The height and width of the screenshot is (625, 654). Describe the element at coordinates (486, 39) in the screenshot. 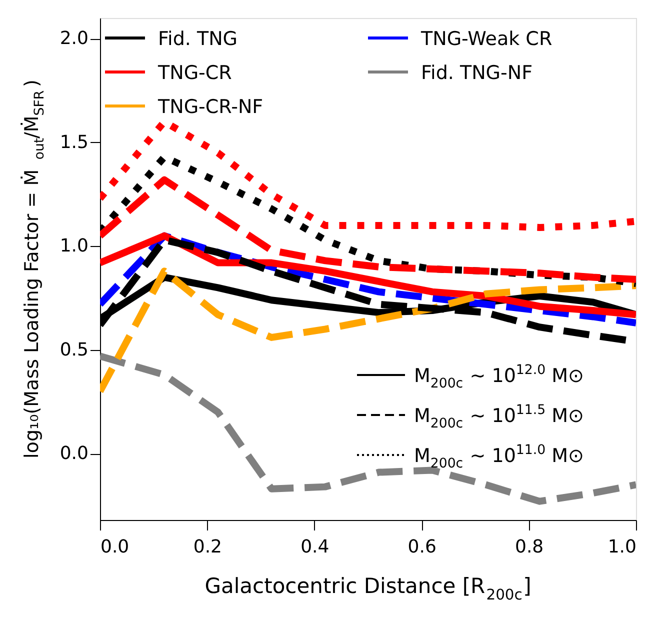

I see `legend-label: TNG-Weak CR` at that location.